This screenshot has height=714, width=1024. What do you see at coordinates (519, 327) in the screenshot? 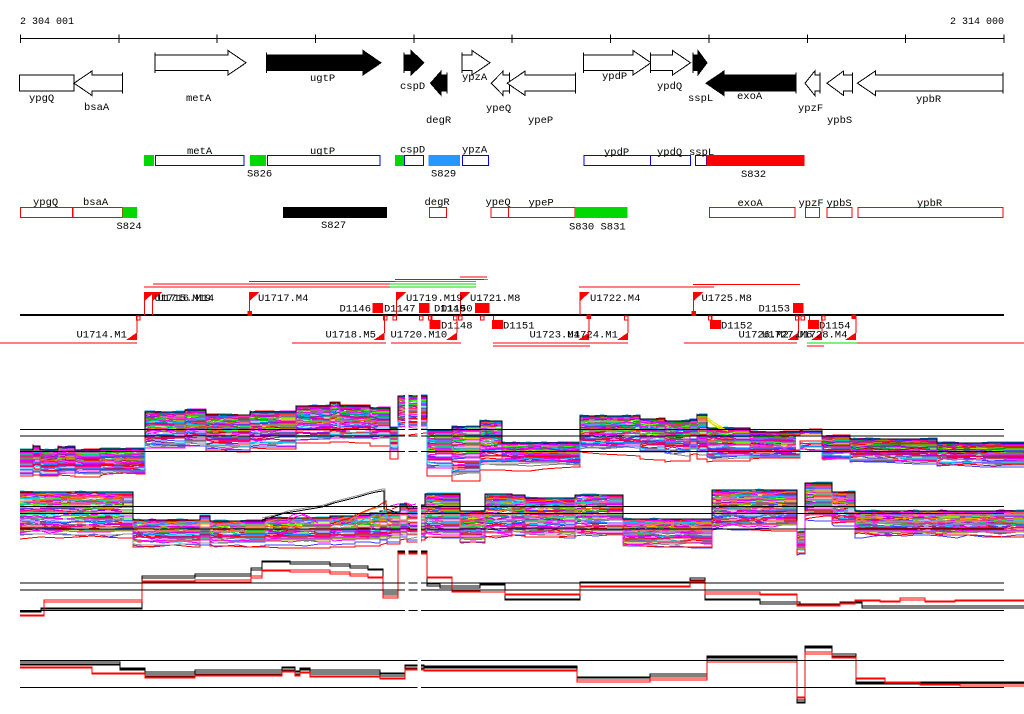
I see `svg-text: D1151` at bounding box center [519, 327].